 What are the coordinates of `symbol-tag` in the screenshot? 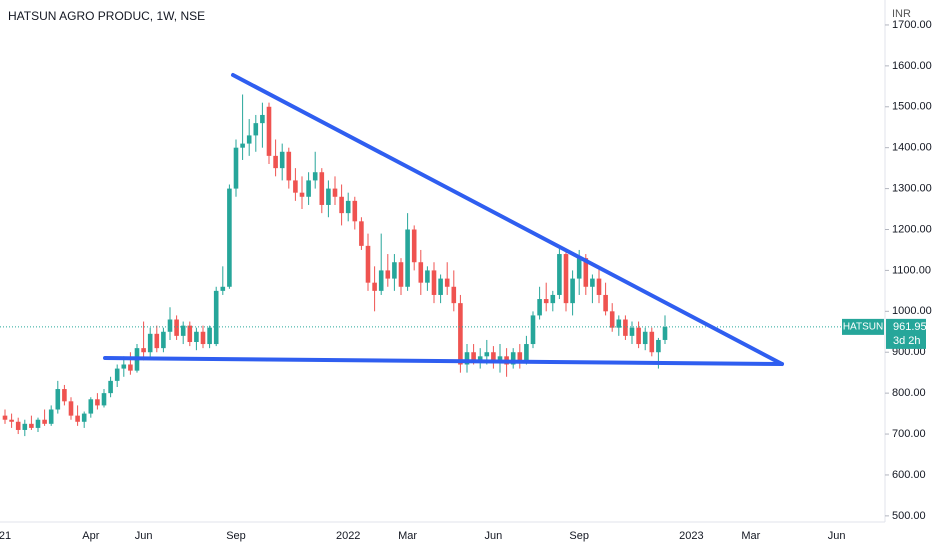 It's located at (863, 326).